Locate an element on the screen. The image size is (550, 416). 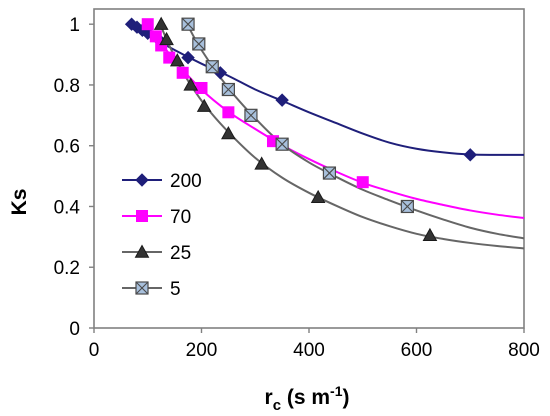
legend-item: 25 is located at coordinates (156, 253).